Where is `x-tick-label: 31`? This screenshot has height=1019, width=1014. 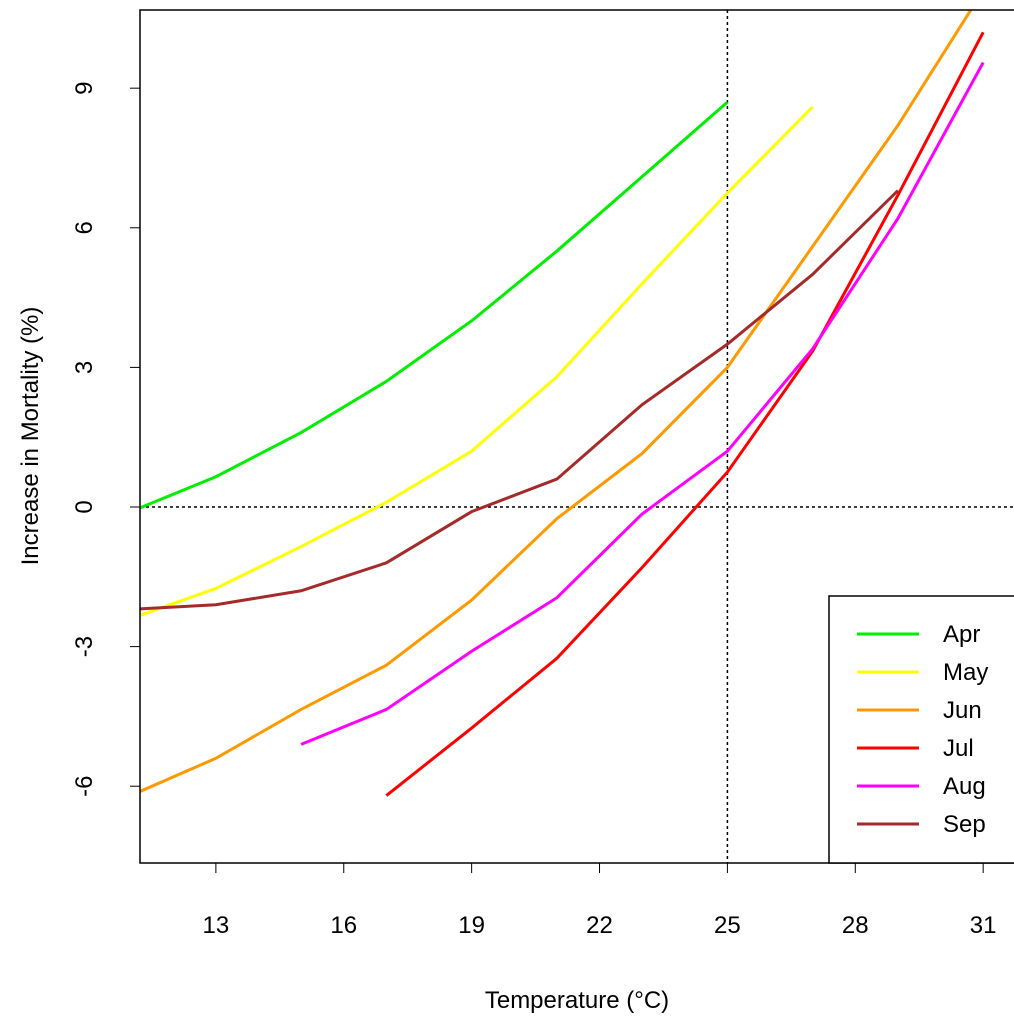 x-tick-label: 31 is located at coordinates (983, 925).